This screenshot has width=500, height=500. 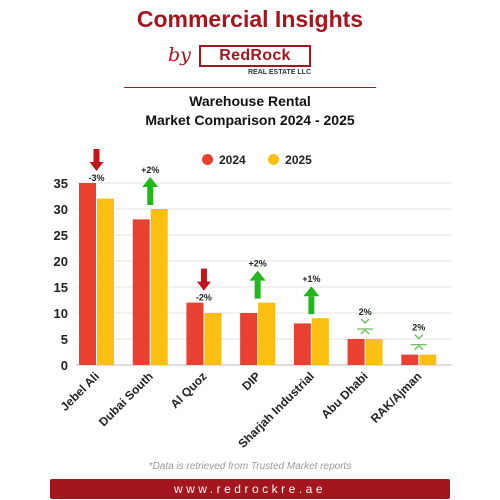 I want to click on y-tick-label: 5, so click(x=64, y=339).